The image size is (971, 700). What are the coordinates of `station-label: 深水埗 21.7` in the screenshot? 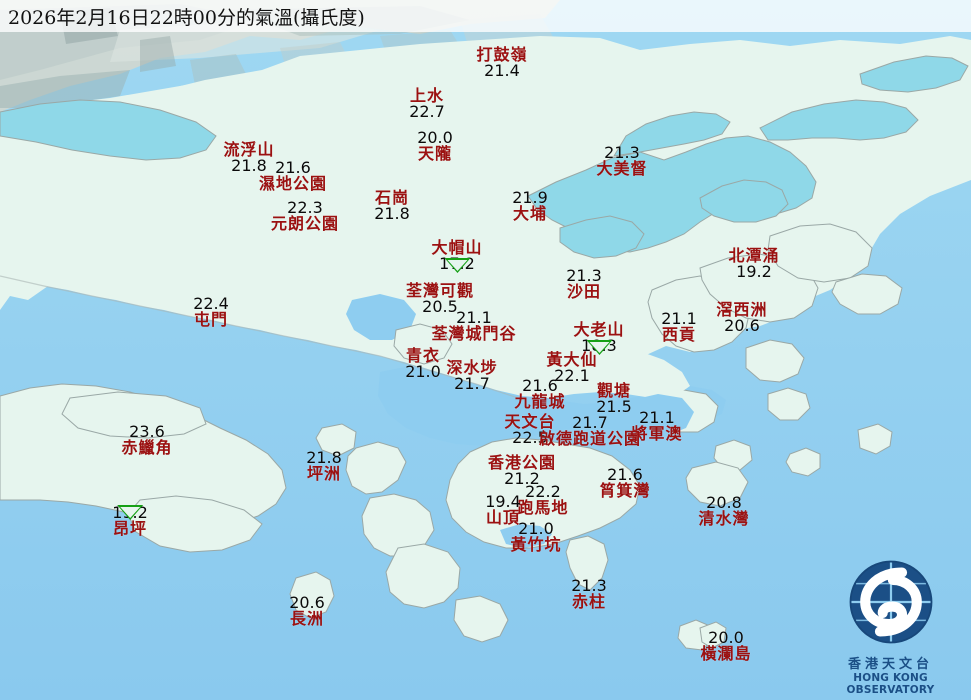 It's located at (472, 376).